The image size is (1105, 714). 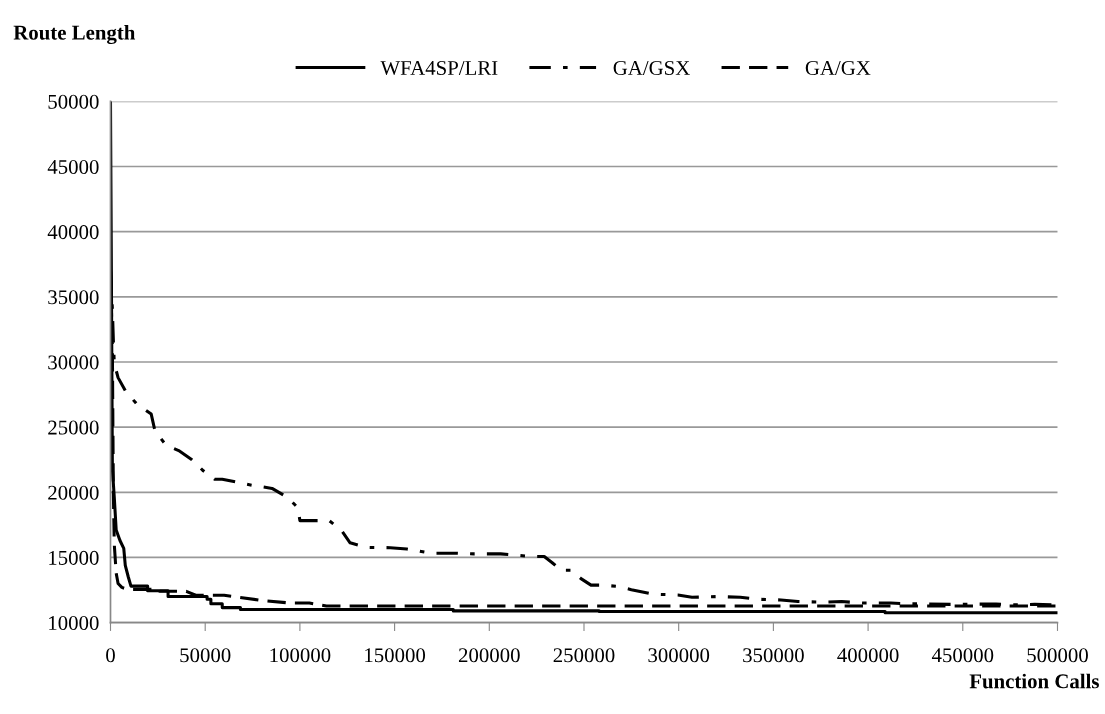 I want to click on x-axis-title: Function Calls, so click(x=1034, y=681).